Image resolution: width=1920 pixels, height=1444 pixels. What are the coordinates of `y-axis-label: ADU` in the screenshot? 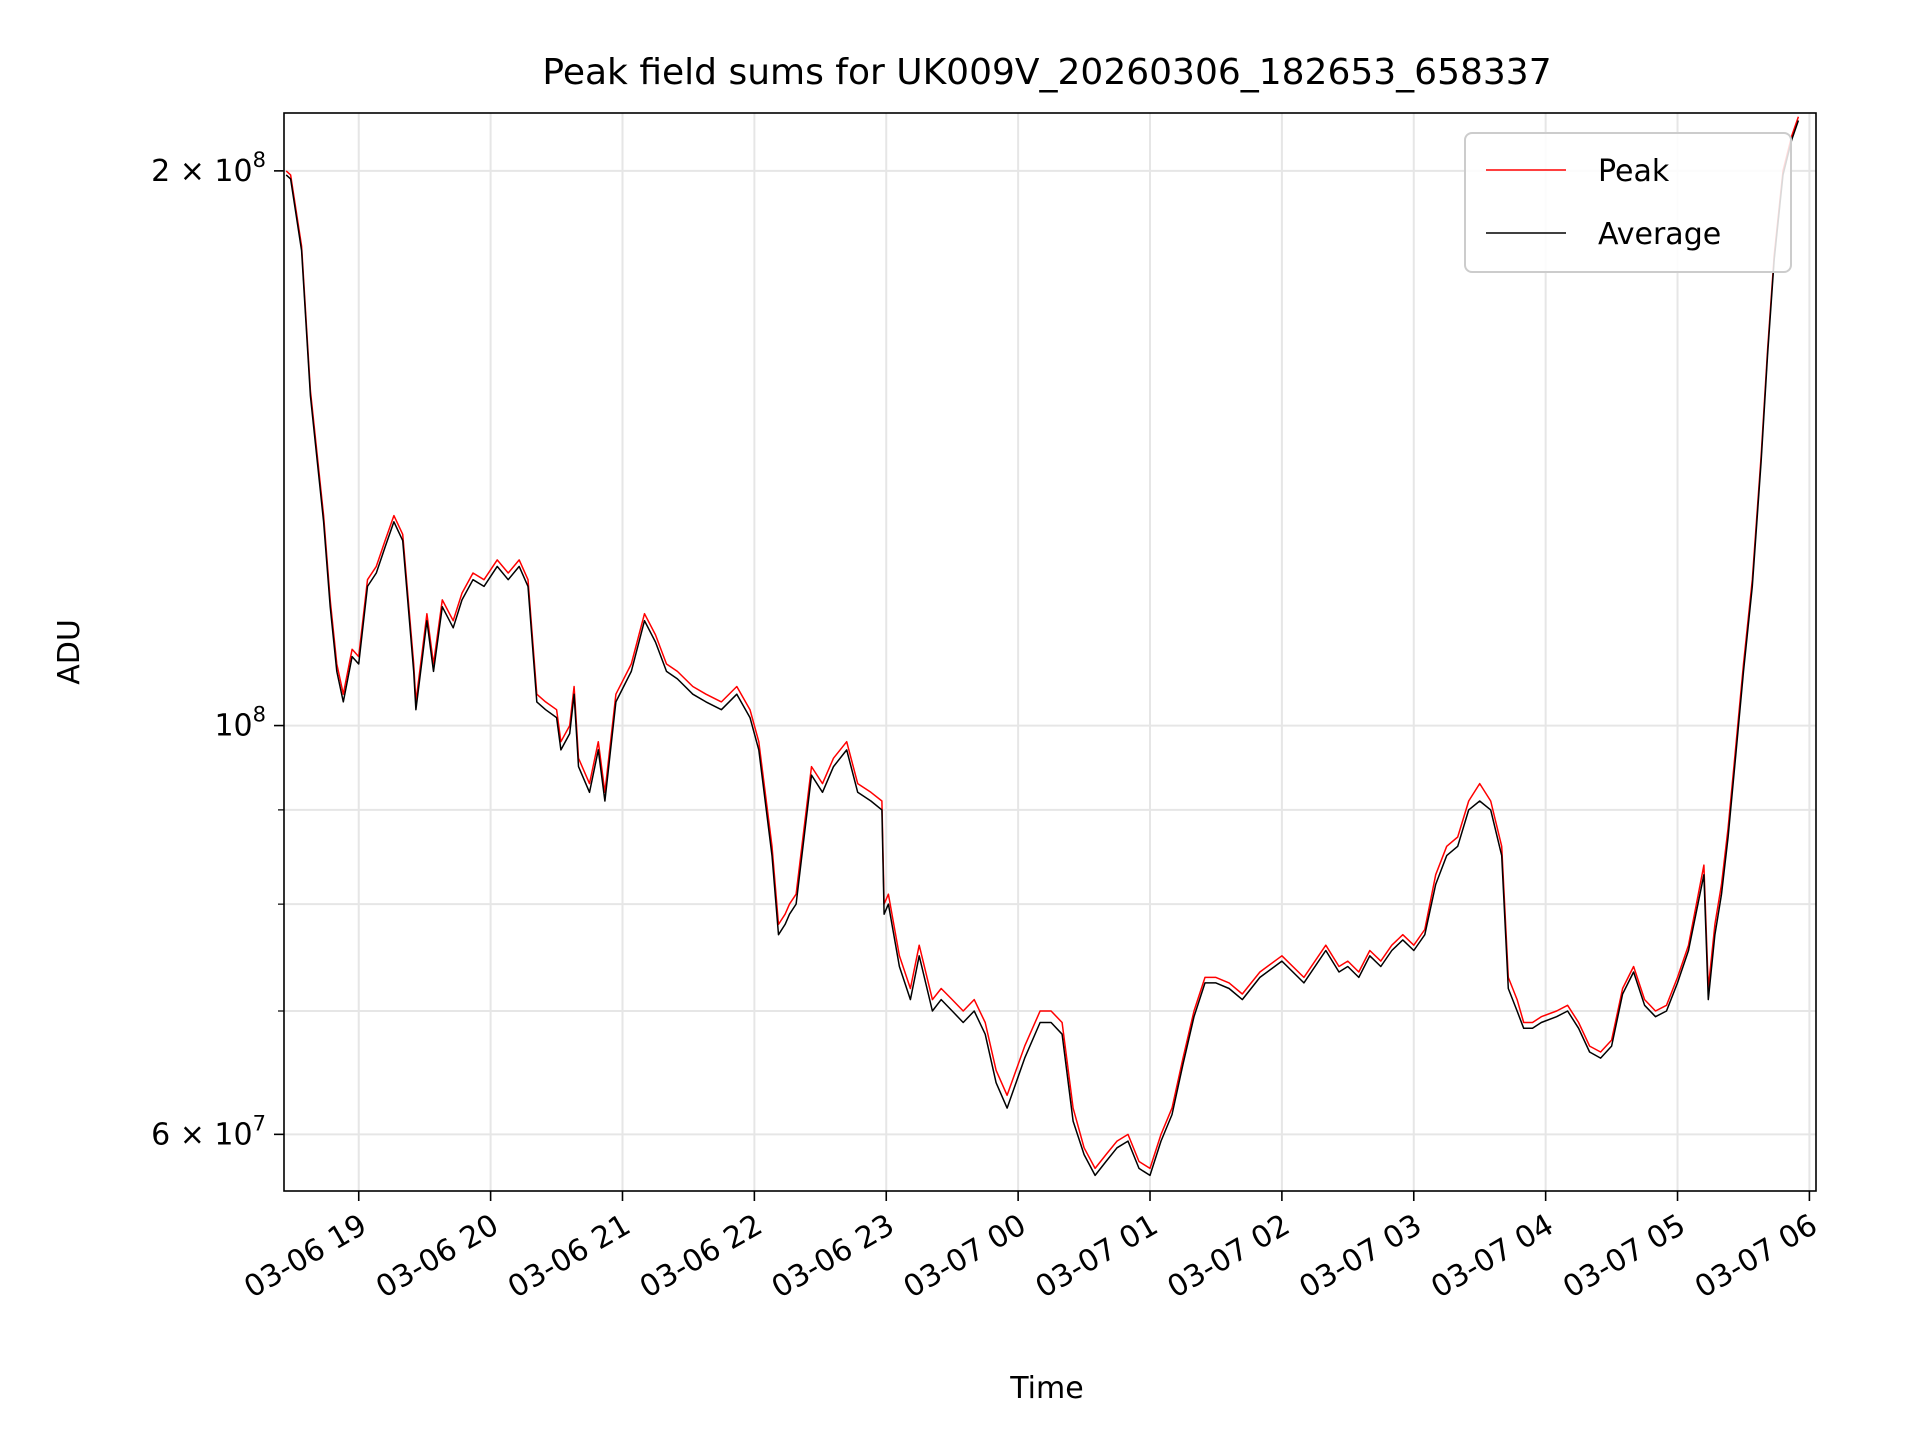 It's located at (69, 652).